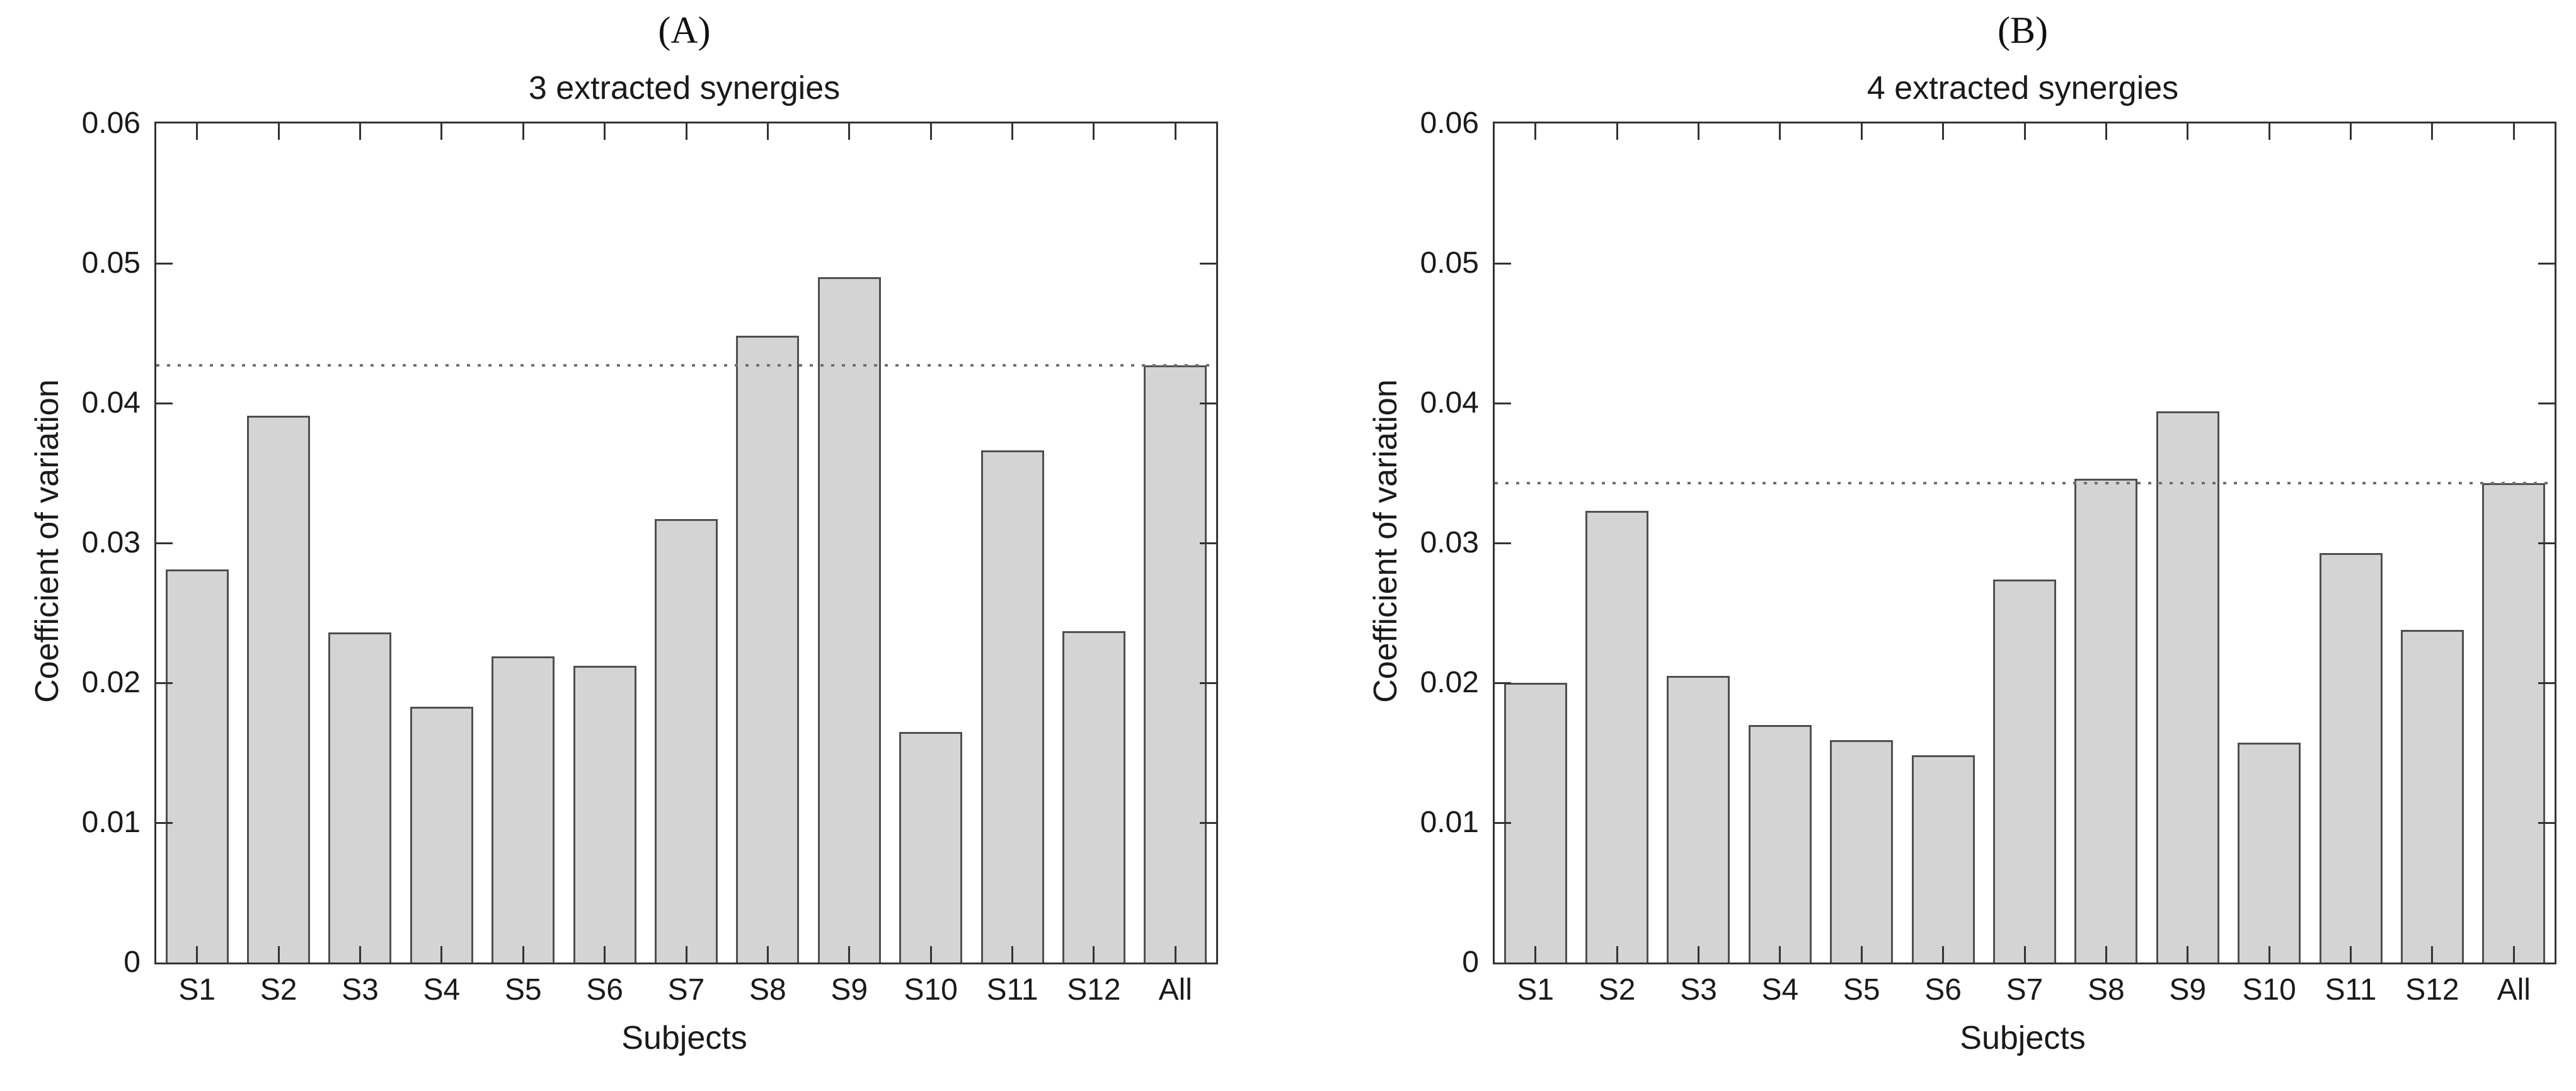  I want to click on x-tick-top-S5, so click(523, 131).